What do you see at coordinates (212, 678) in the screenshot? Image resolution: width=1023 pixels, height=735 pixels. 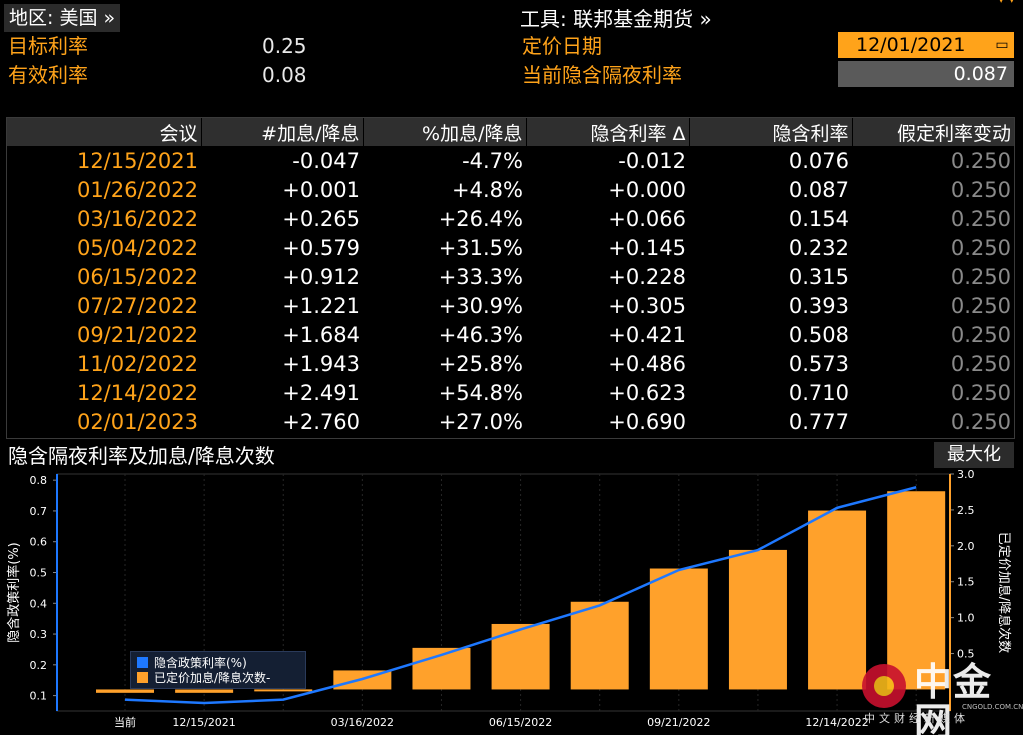 I see `legend-bar-label: 已定价加息/降息次数-` at bounding box center [212, 678].